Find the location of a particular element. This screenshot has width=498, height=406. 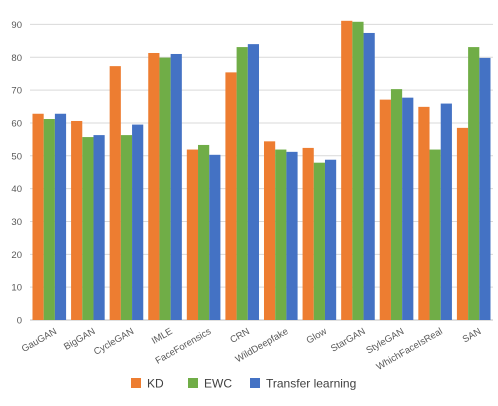

bar-kd-whichfaceisreal is located at coordinates (424, 213).